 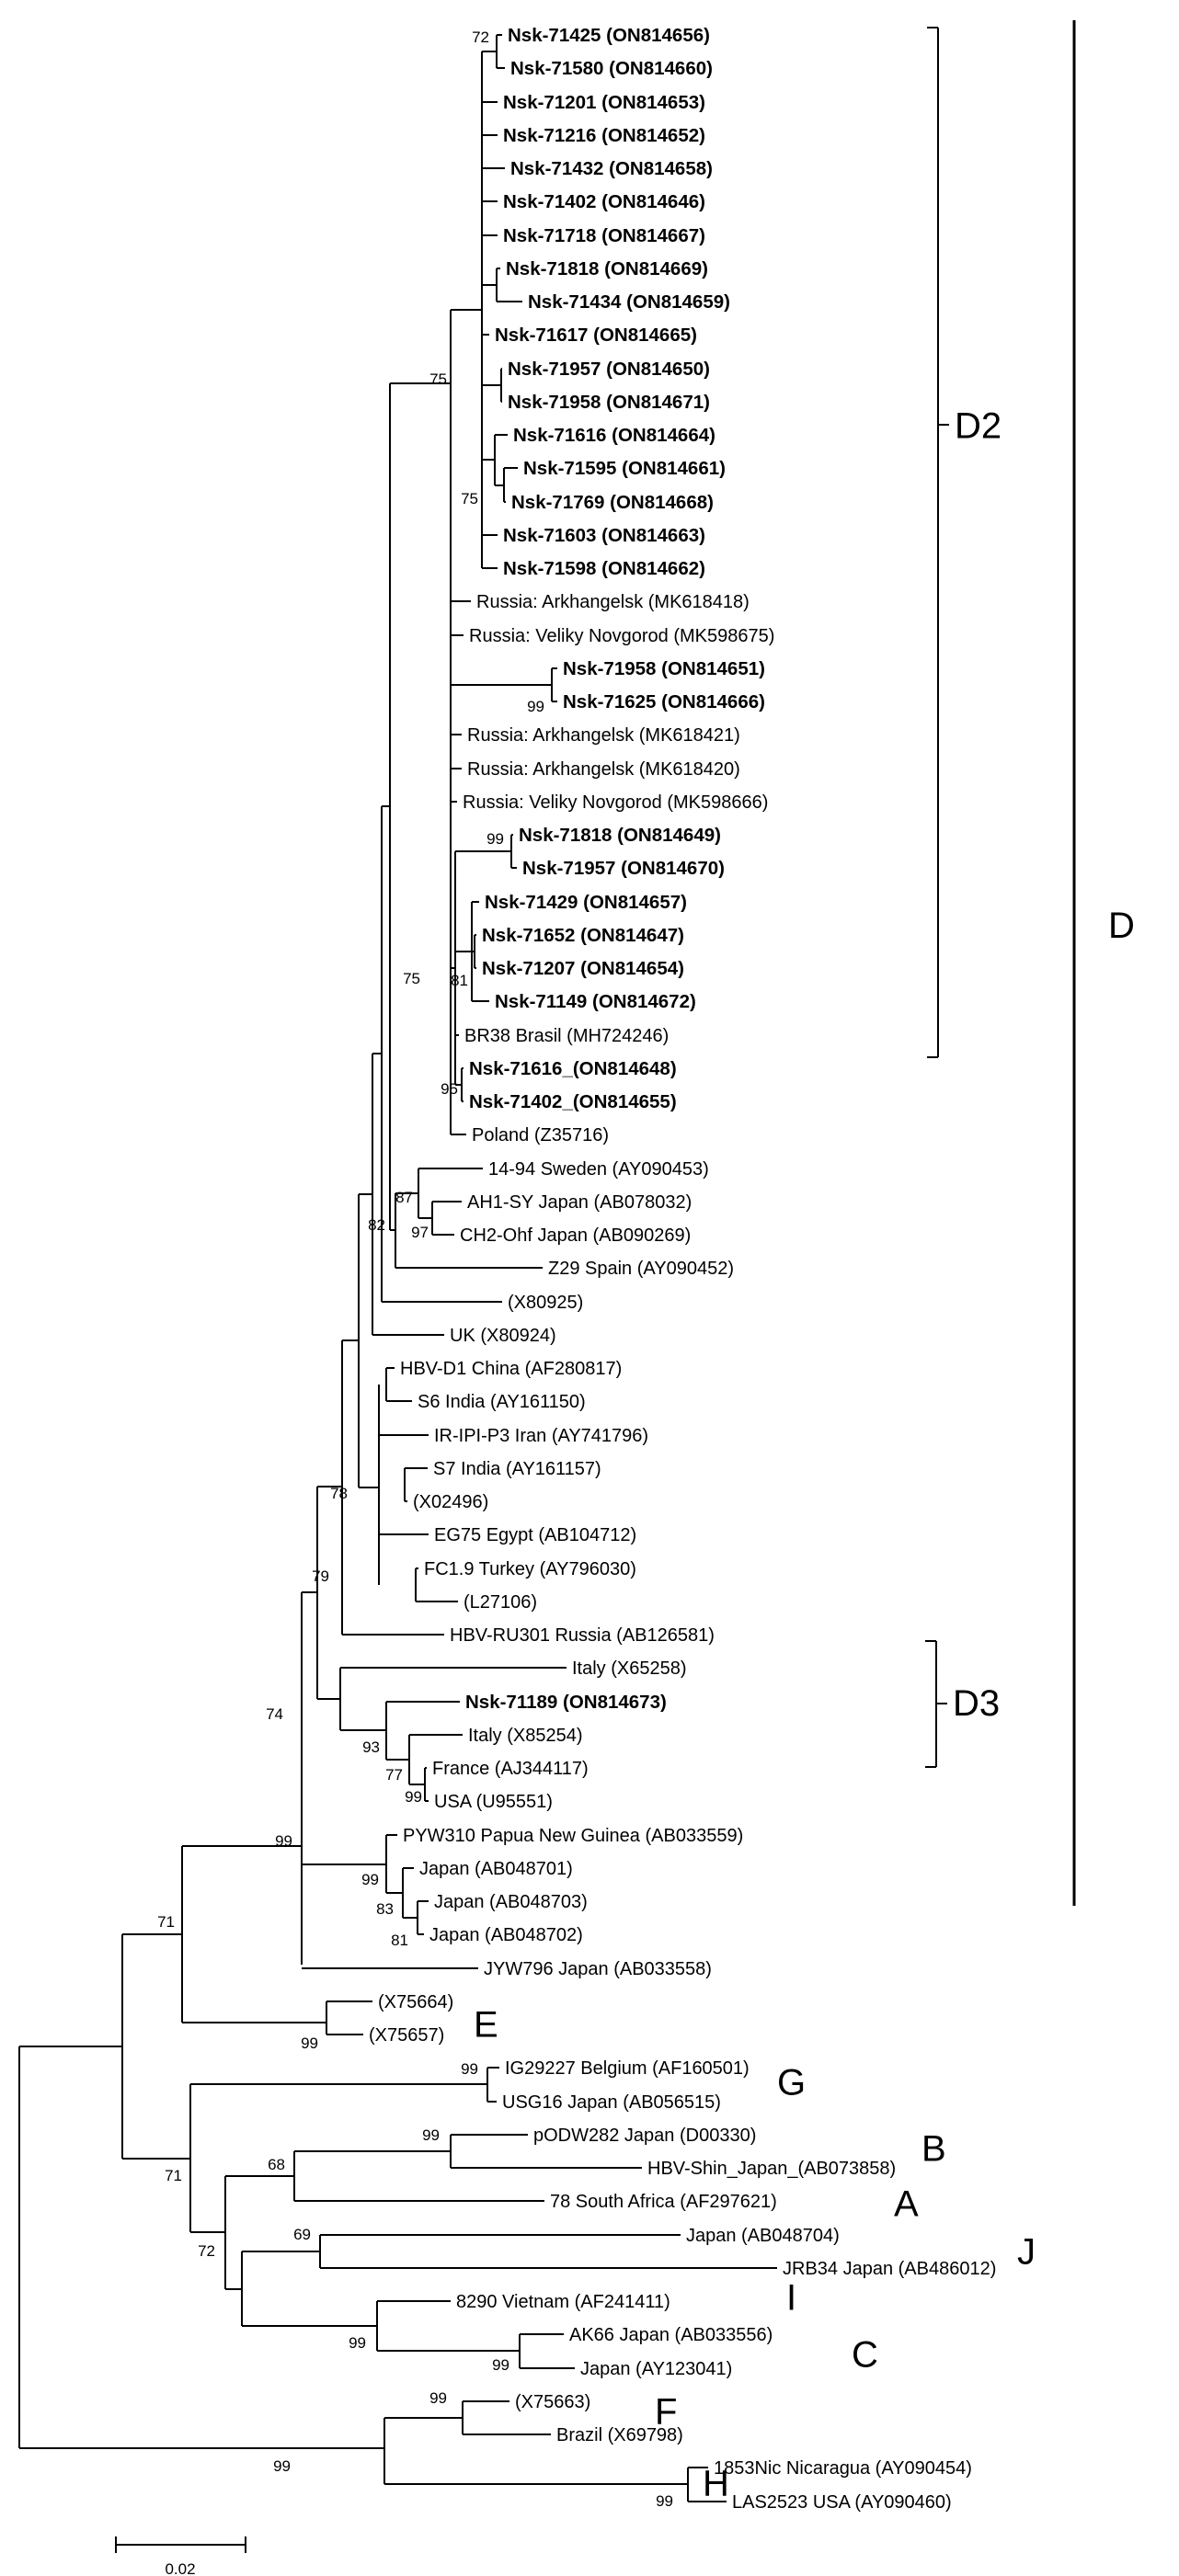 I want to click on taxon-label: Nsk-71429 (ON814657), so click(x=586, y=902).